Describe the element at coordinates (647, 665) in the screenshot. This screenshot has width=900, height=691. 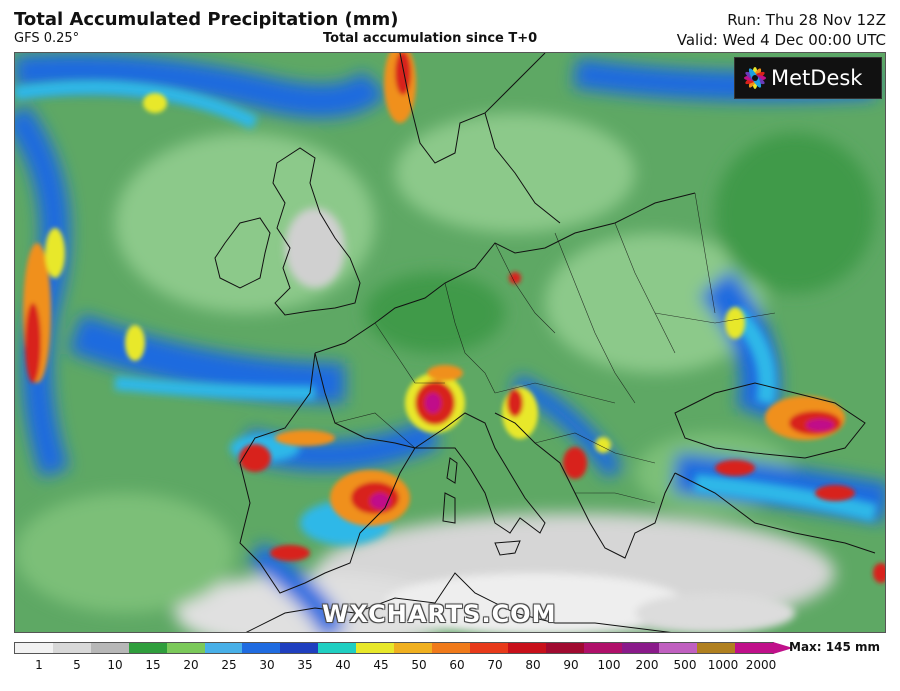
I see `color-scale-tick-label: 200` at that location.